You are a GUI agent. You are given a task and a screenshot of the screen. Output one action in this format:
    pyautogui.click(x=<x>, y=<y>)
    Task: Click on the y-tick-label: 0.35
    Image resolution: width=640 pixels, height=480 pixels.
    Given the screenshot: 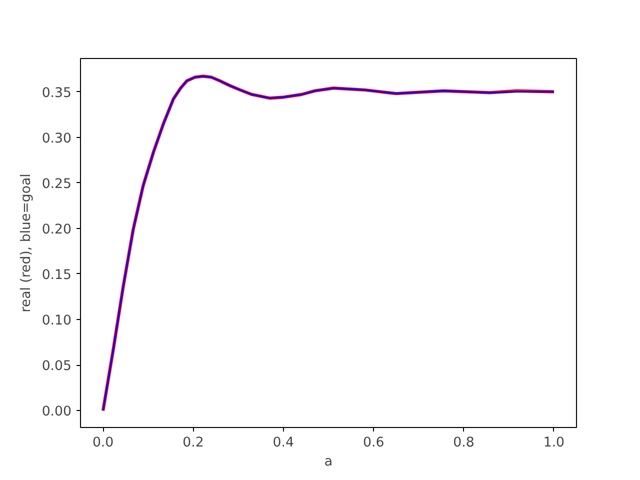 What is the action you would take?
    pyautogui.click(x=57, y=93)
    